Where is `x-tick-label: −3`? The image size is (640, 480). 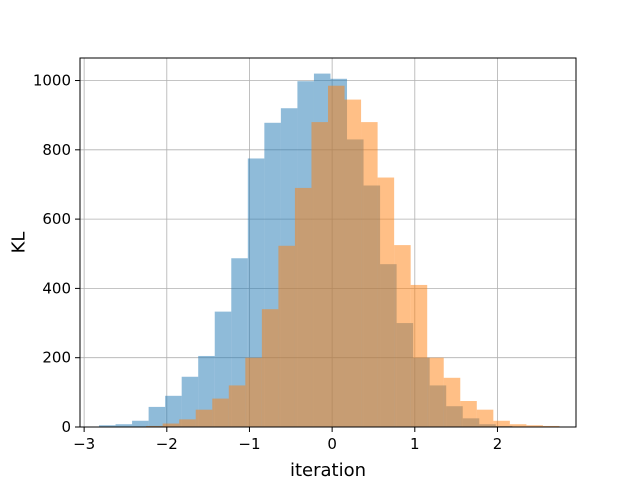 x-tick-label: −3 is located at coordinates (84, 444).